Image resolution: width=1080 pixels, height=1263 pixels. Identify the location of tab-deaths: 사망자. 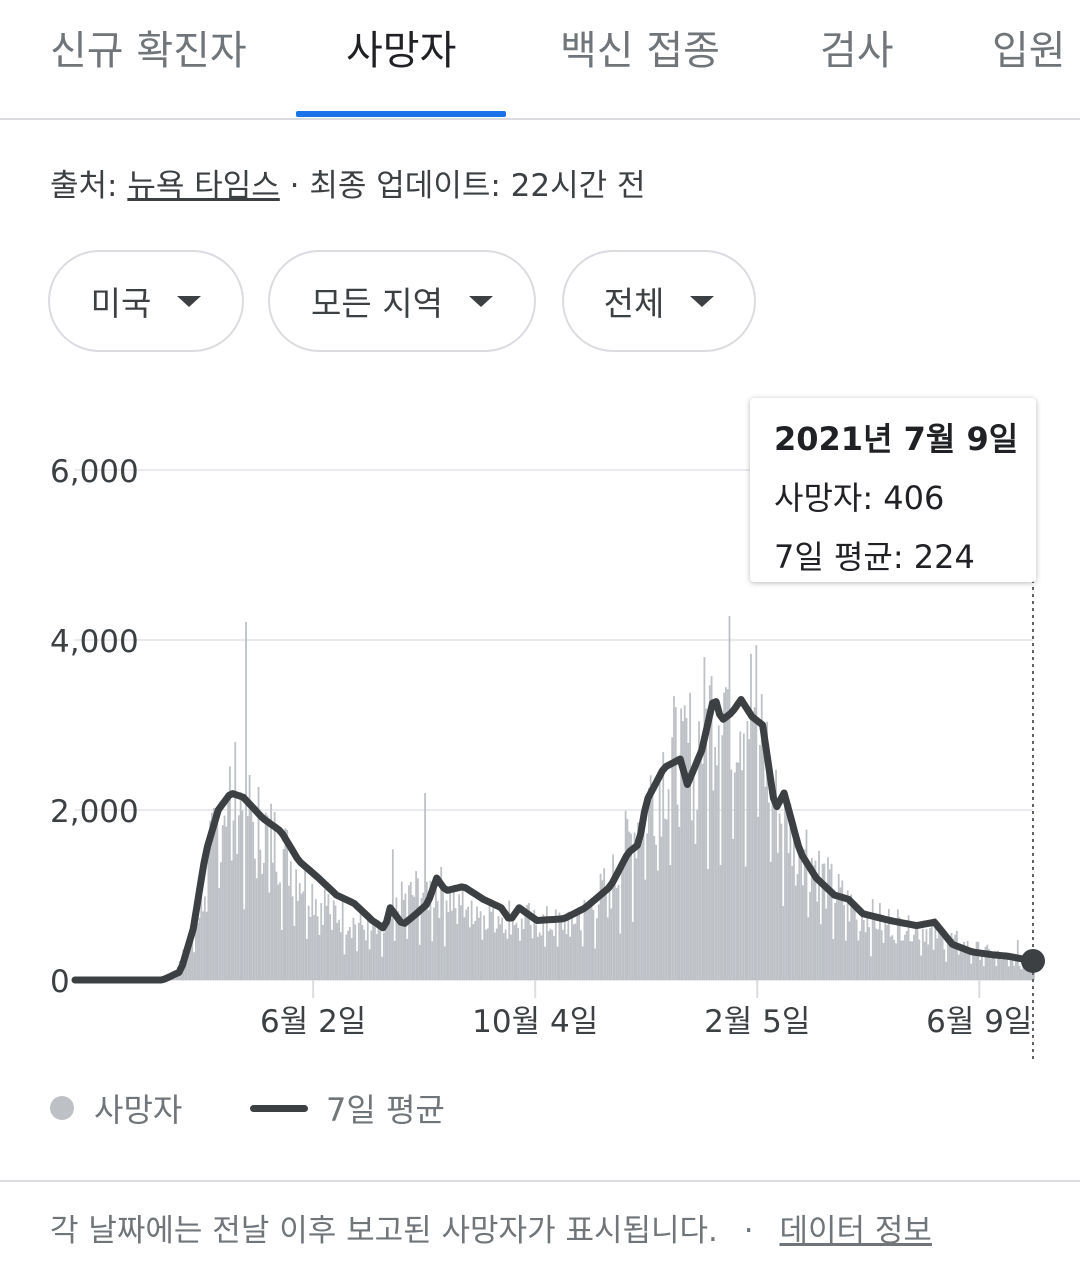
(401, 51).